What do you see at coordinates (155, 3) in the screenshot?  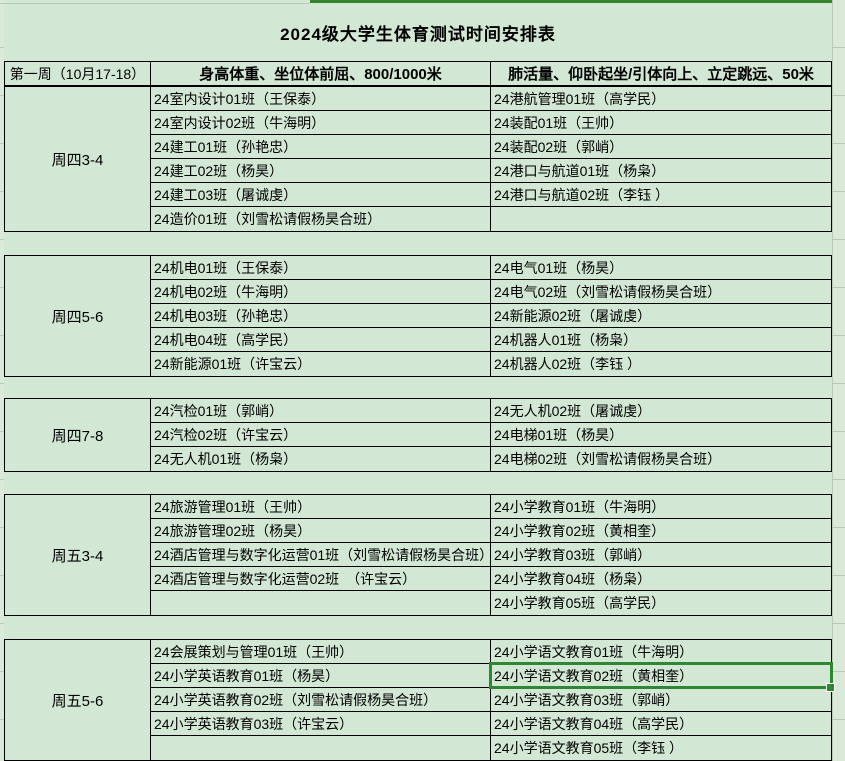 I see `sheet-top-gridline` at bounding box center [155, 3].